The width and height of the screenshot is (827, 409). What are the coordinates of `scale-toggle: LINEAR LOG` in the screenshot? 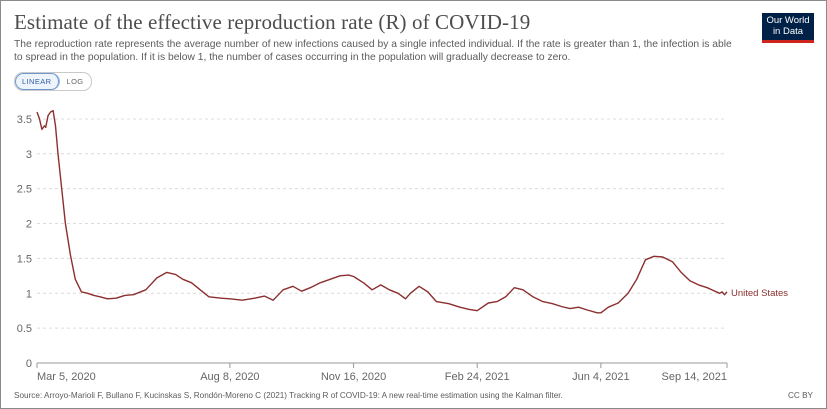 It's located at (53, 81).